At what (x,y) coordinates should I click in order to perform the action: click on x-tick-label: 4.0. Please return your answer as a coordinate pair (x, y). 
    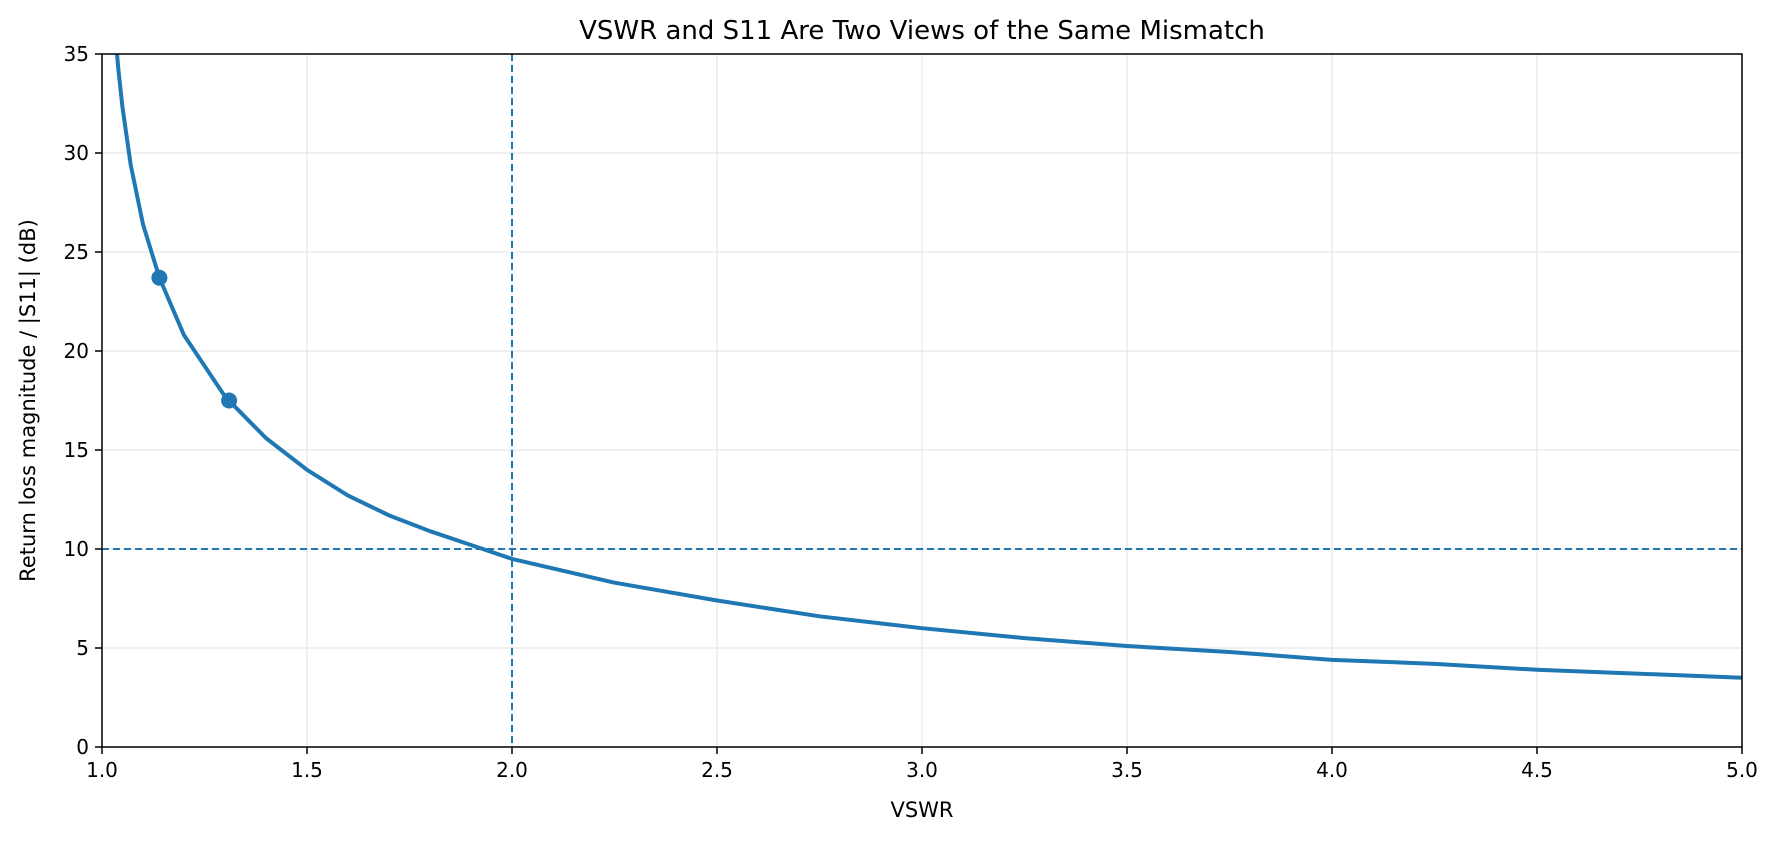
    Looking at the image, I should click on (1332, 770).